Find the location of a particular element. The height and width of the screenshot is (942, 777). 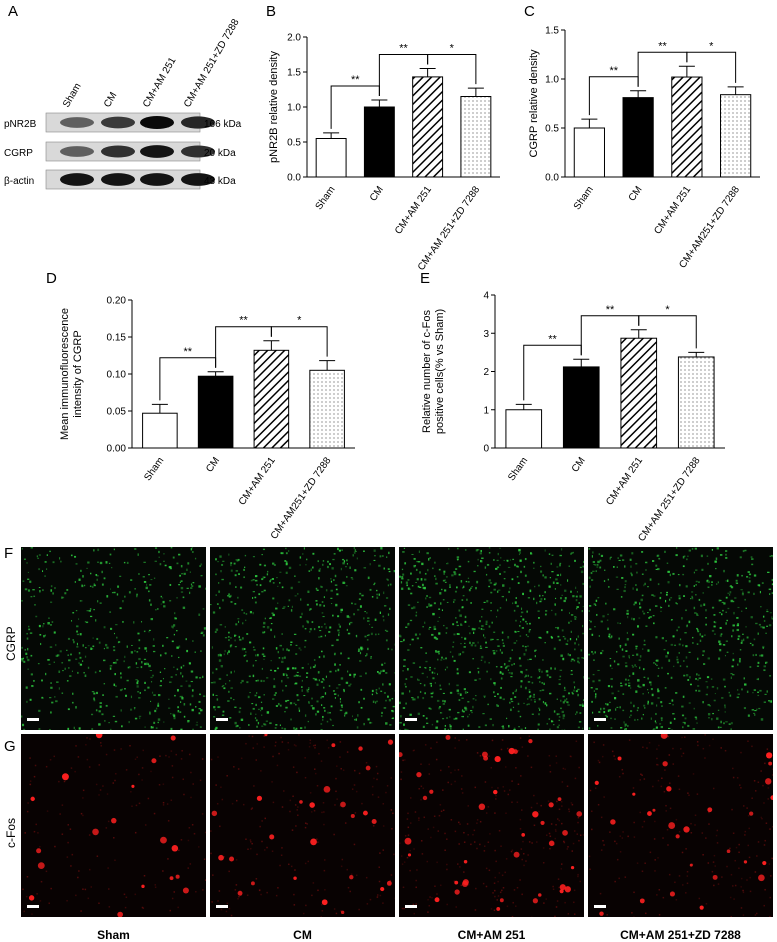

y-tick-label: 0.0 is located at coordinates (552, 178).